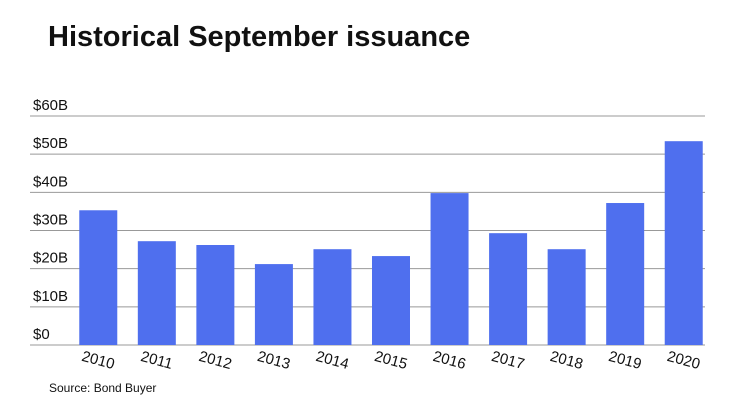  I want to click on source-note: Source: Bond Buyer, so click(102, 388).